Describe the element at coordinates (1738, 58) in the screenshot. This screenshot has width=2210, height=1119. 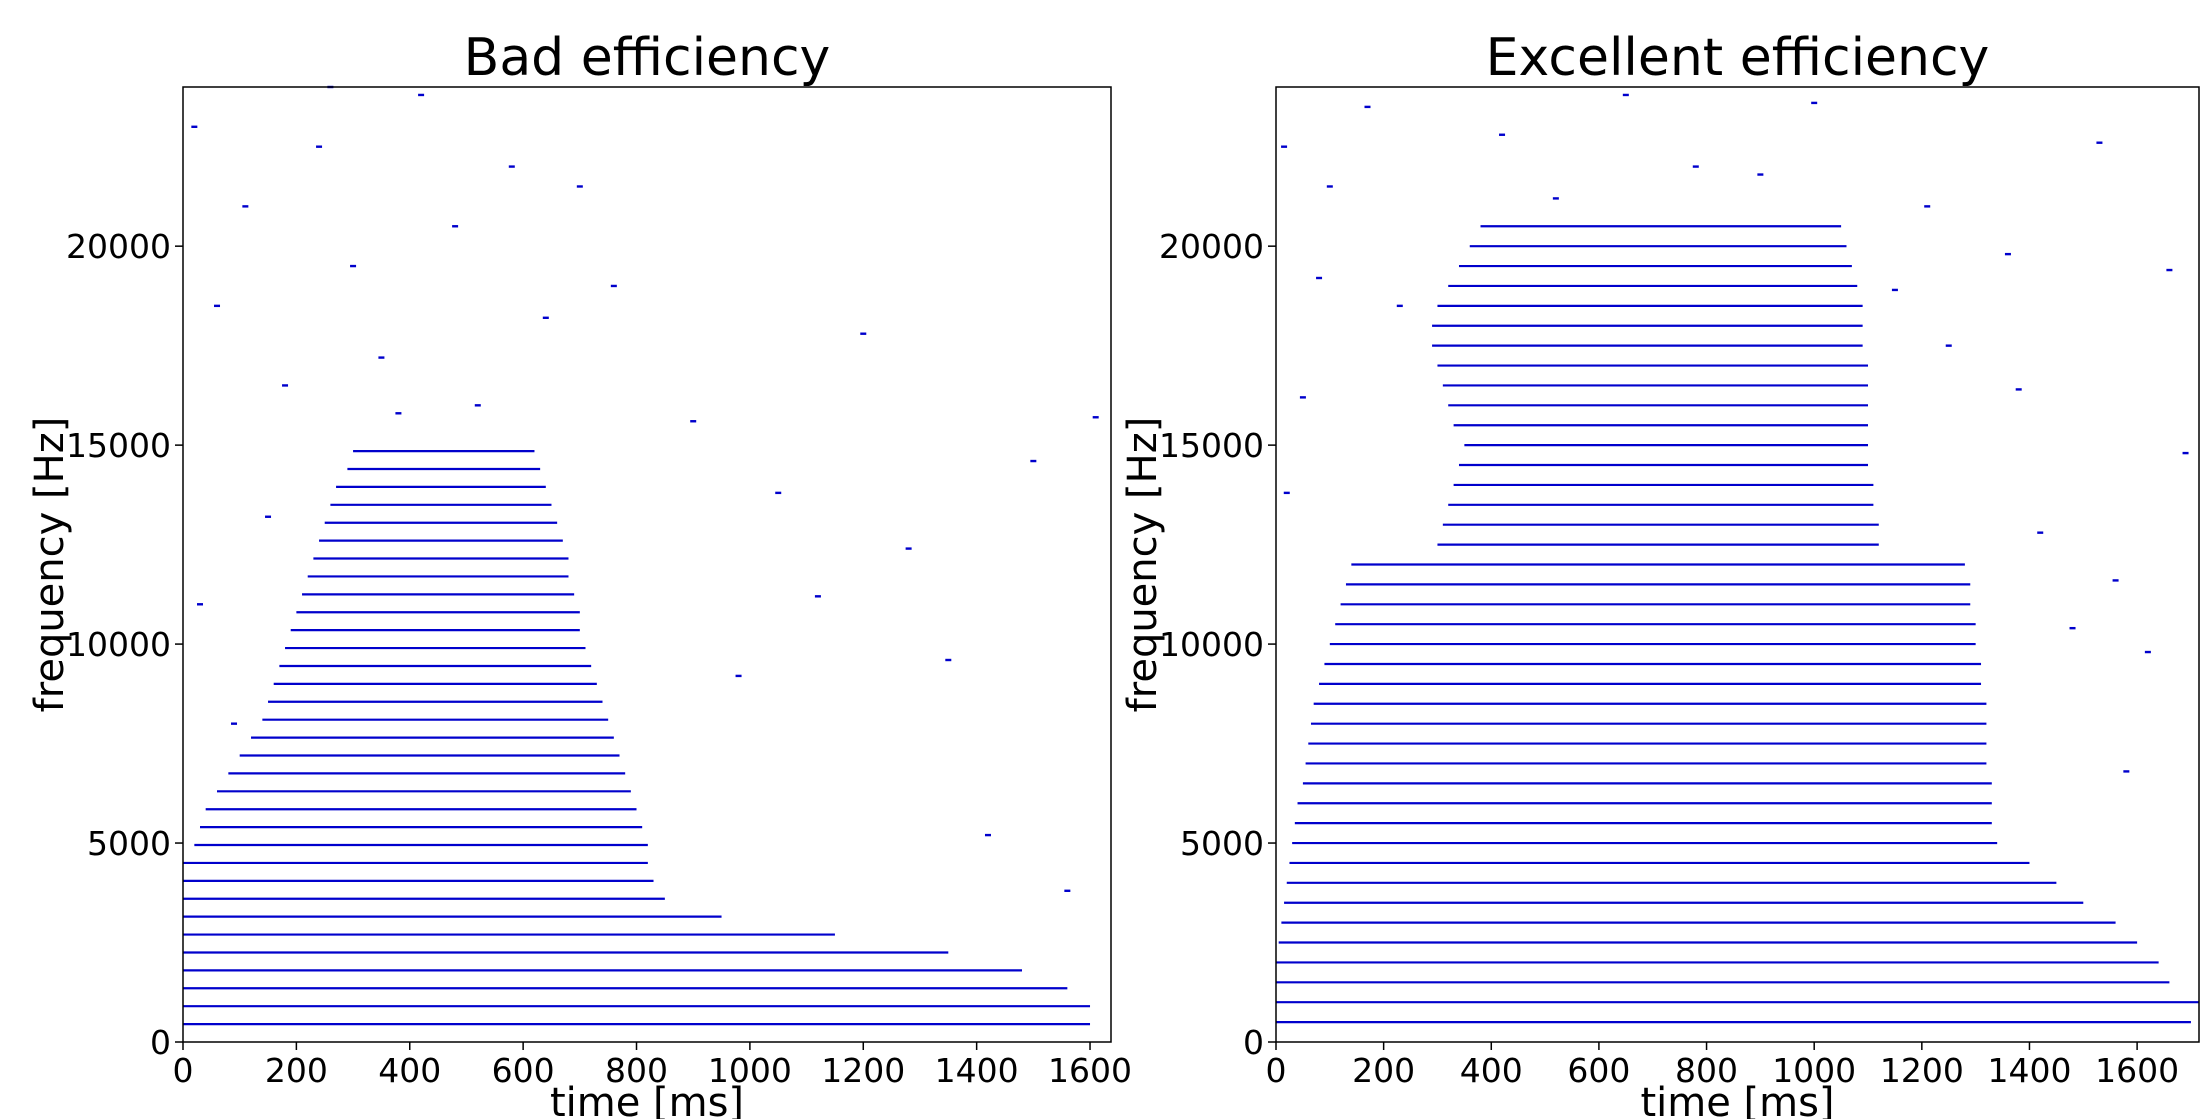
I see `chart-title: Excellent efficiency` at that location.